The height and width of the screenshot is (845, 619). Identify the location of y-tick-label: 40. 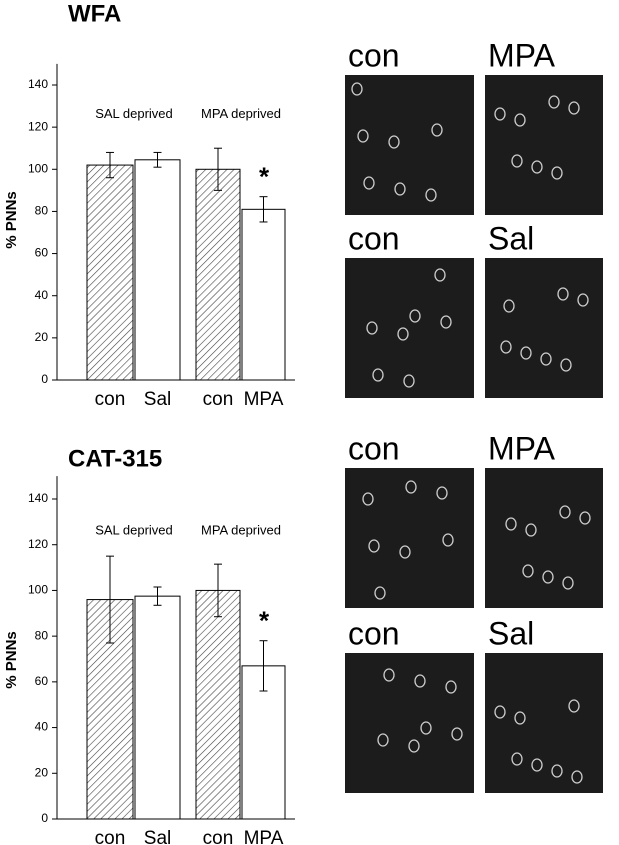
(42, 727).